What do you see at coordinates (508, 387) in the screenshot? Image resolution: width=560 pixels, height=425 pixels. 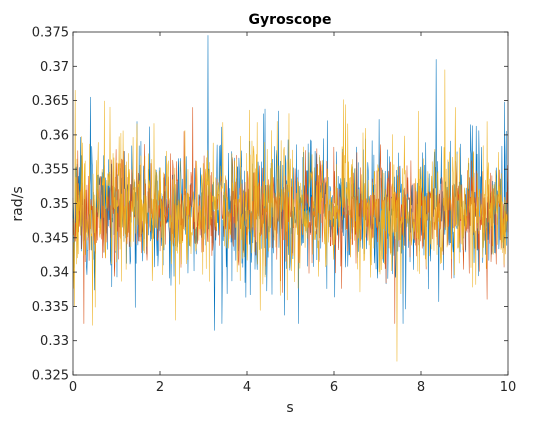 I see `x-tick-label: 10` at bounding box center [508, 387].